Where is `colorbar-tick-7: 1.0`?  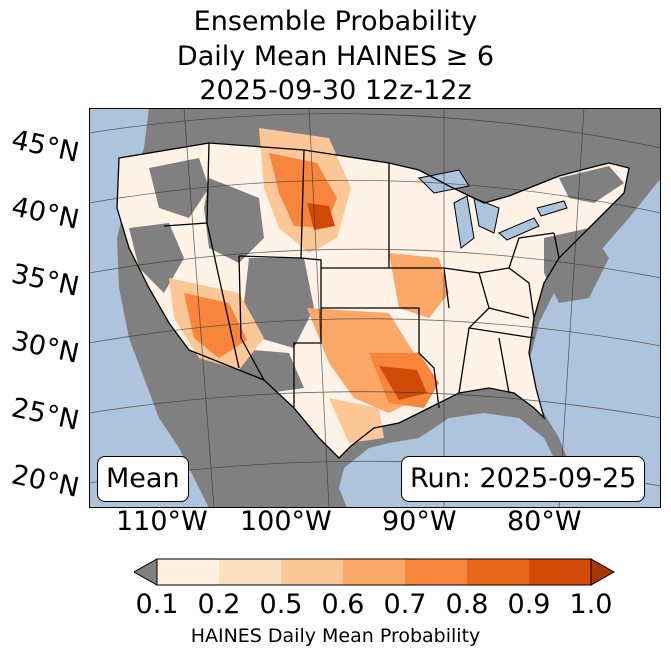
colorbar-tick-7: 1.0 is located at coordinates (591, 604).